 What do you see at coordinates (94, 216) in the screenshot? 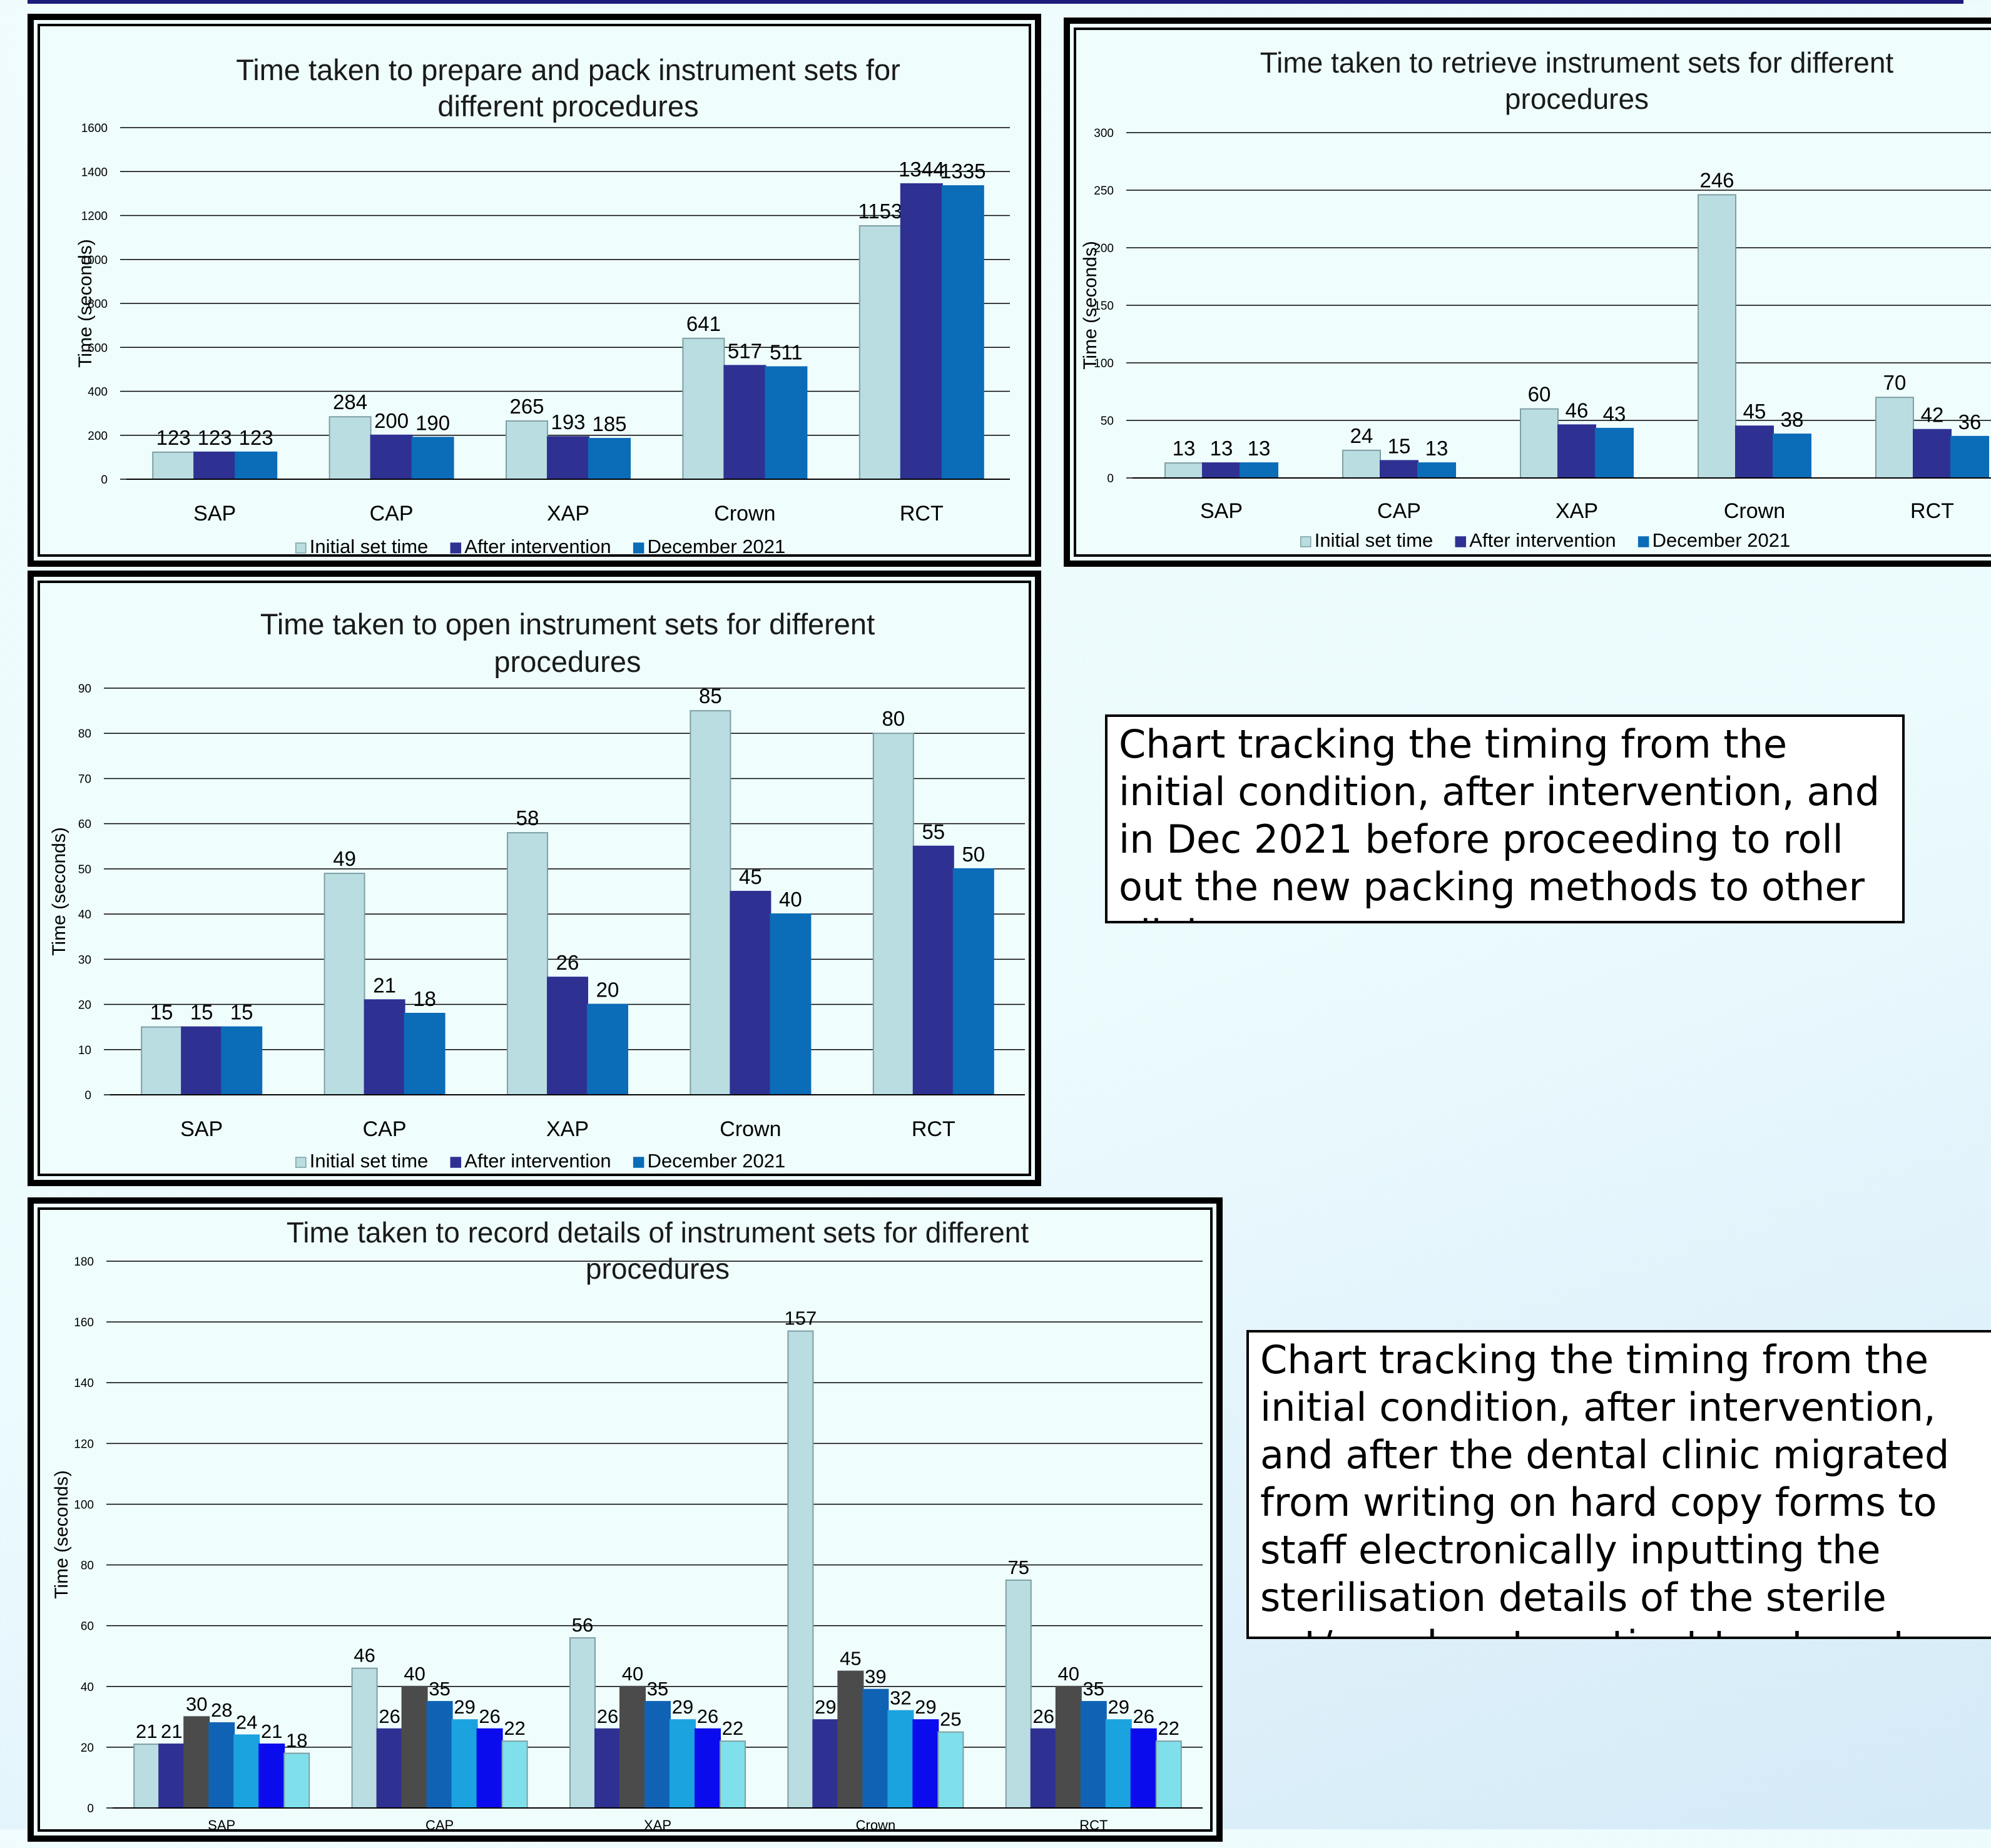
I see `y-tick-label: 1200` at bounding box center [94, 216].